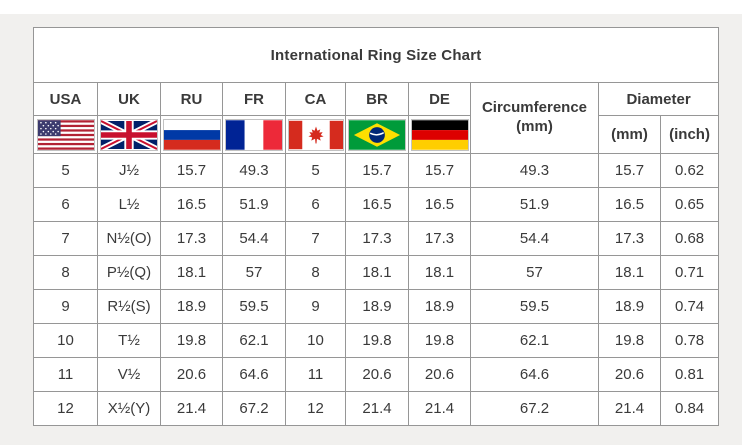 Image resolution: width=742 pixels, height=445 pixels. Describe the element at coordinates (254, 374) in the screenshot. I see `cell-fr: 64.6` at that location.